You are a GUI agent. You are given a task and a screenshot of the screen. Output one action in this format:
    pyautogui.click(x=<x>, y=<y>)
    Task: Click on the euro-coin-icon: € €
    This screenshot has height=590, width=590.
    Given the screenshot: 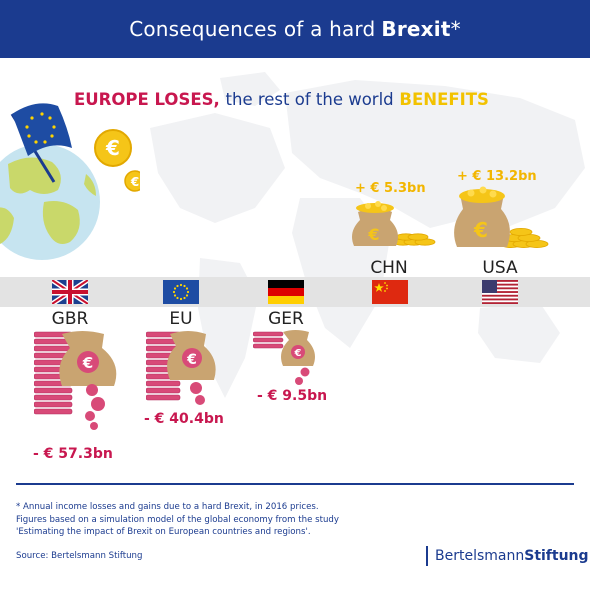 What is the action you would take?
    pyautogui.click(x=117, y=160)
    